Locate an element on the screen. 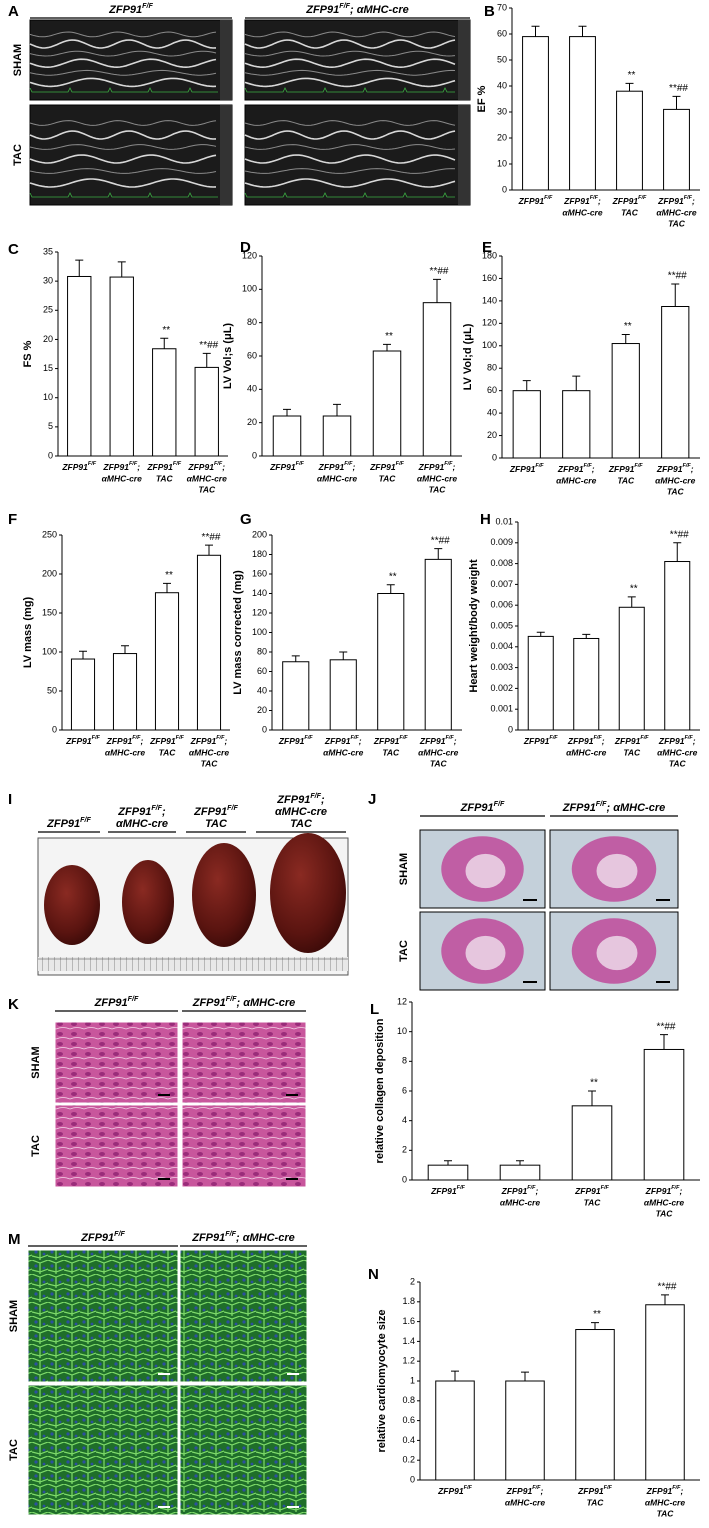 This screenshot has width=709, height=1528. panel-letter: N is located at coordinates (373, 1274).